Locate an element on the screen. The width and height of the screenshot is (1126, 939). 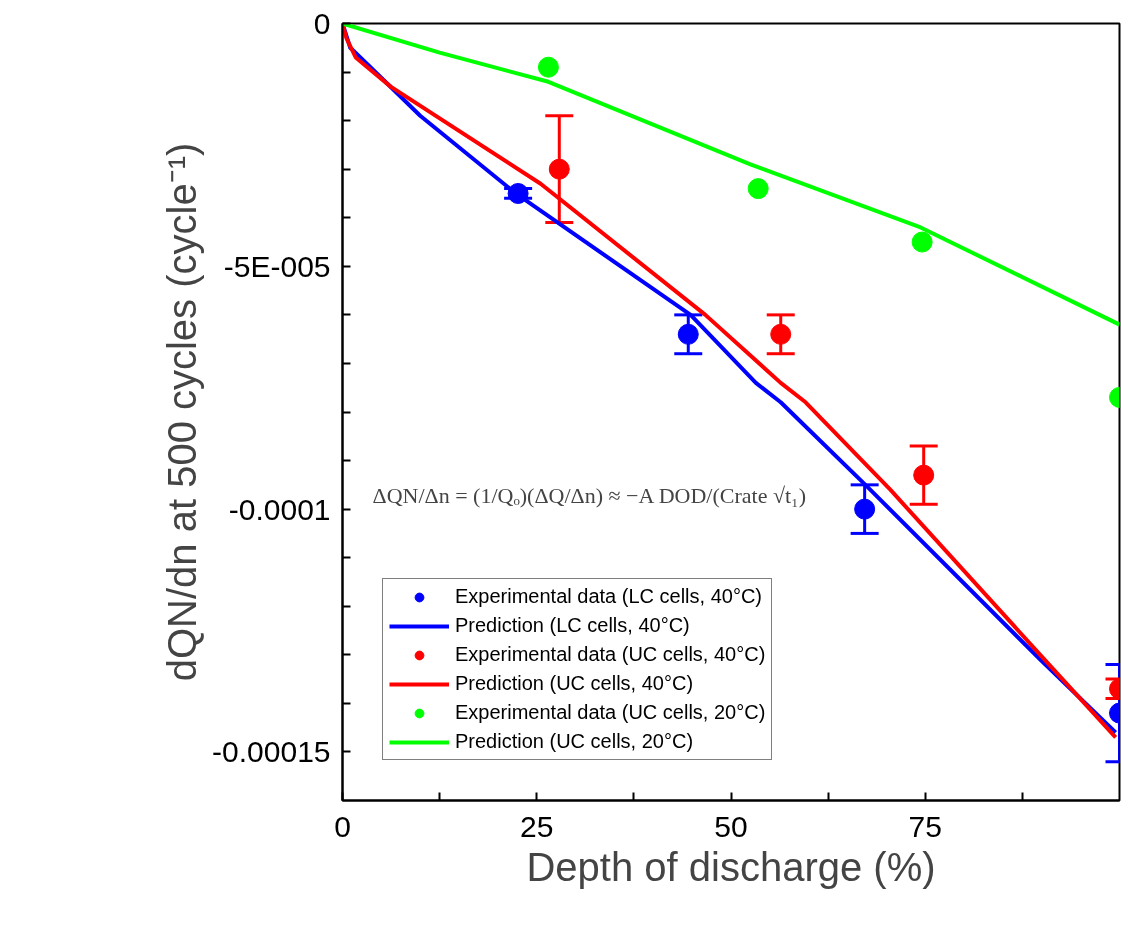
y-tick-label: 0 is located at coordinates (322, 23).